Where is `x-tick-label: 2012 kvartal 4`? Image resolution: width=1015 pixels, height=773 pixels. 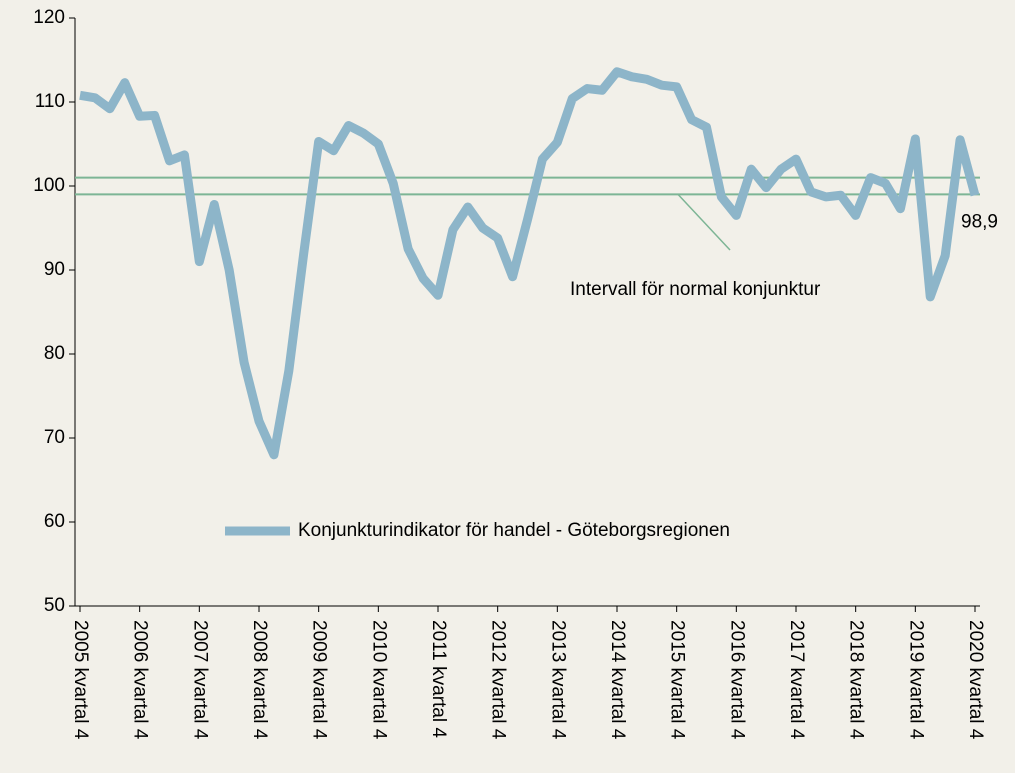
x-tick-label: 2012 kvartal 4 is located at coordinates (498, 680).